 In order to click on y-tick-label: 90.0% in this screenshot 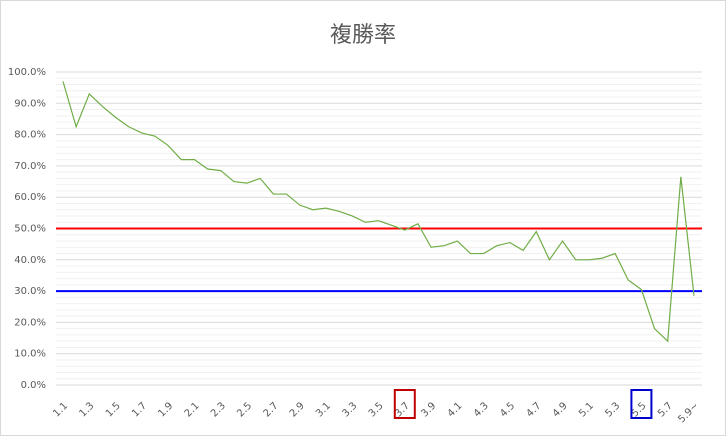, I will do `click(30, 103)`.